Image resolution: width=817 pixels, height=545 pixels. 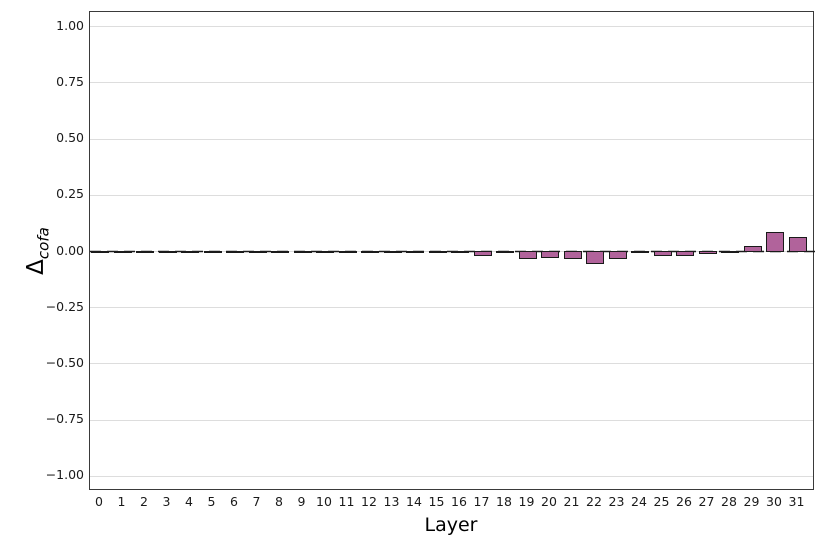 I want to click on x-tick-label: 30, so click(x=774, y=501).